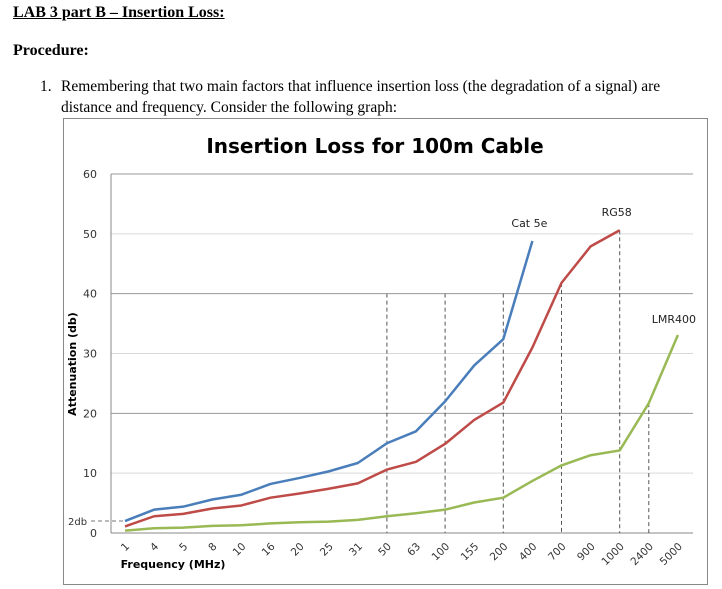  What do you see at coordinates (93, 533) in the screenshot?
I see `y-tick-label: 0` at bounding box center [93, 533].